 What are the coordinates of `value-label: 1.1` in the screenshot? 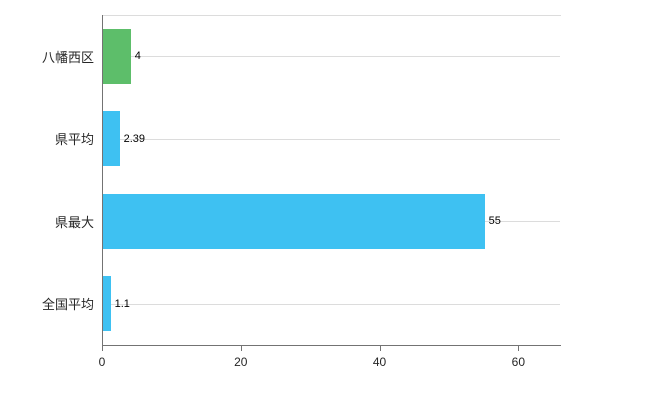 It's located at (122, 303).